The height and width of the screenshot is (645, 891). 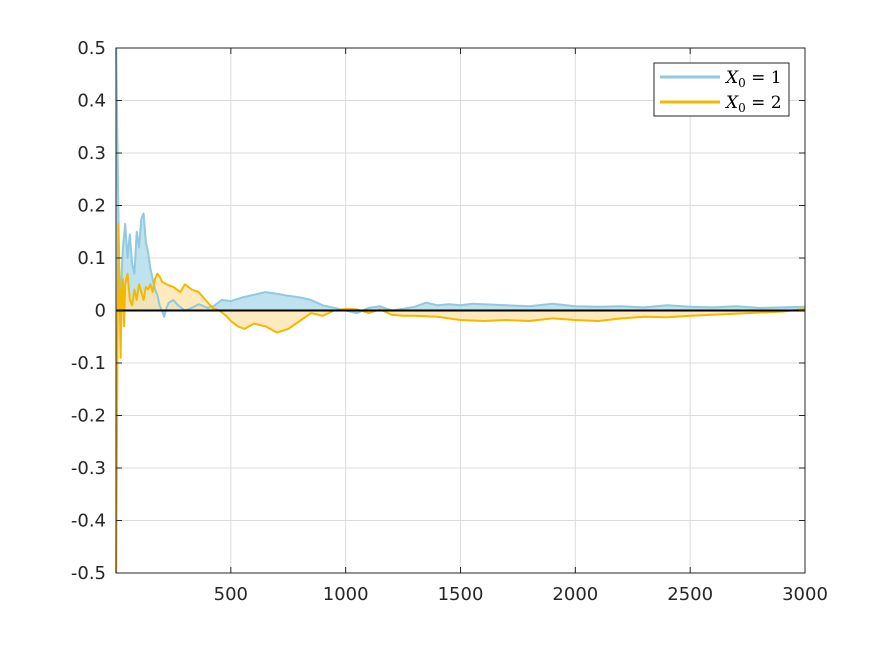 I want to click on y-tick-labels: -0.5 -0.4 -0.3 -0.2 -0.1 0 0.1 0.2 0.3 0.4 0.5, so click(x=88, y=311).